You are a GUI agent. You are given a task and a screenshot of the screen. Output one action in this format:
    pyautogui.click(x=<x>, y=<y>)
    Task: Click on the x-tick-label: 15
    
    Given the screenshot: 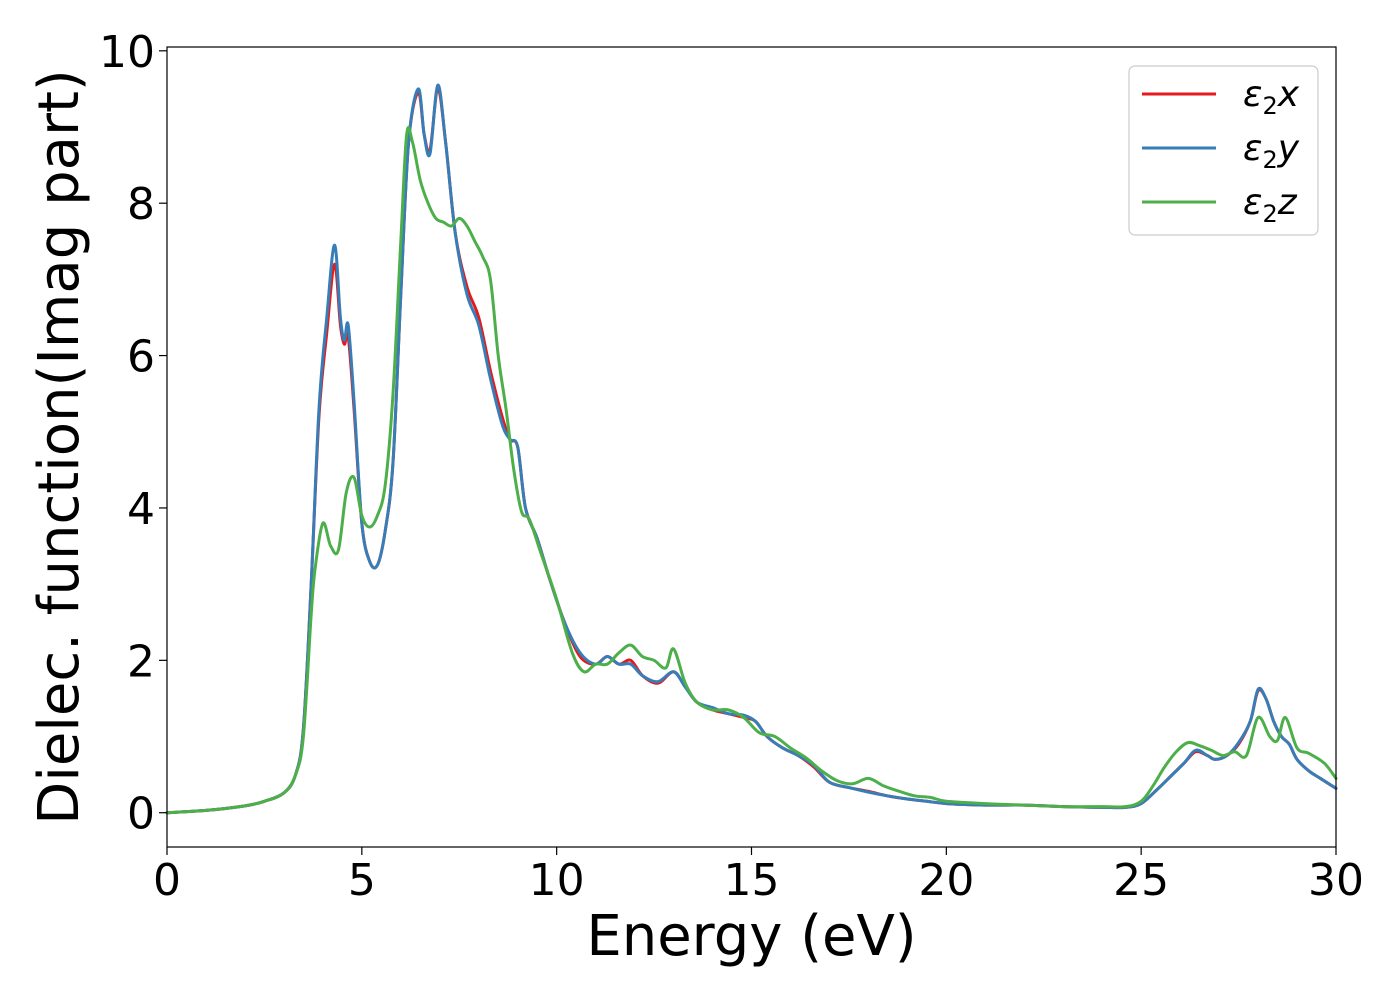 What is the action you would take?
    pyautogui.click(x=752, y=880)
    